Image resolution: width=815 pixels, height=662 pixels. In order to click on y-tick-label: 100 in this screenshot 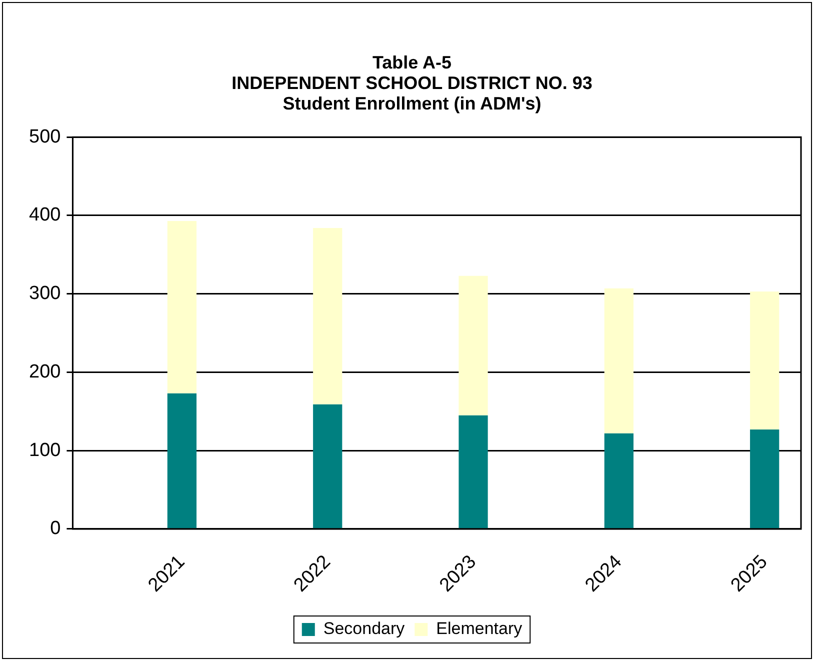, I will do `click(45, 450)`.